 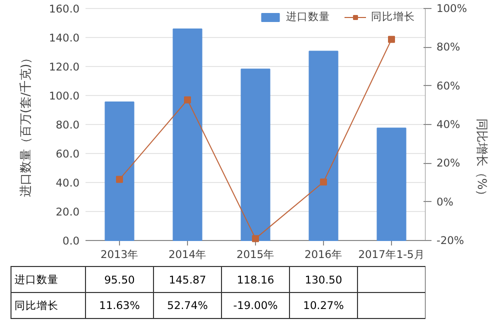 What do you see at coordinates (450, 240) in the screenshot?
I see `y2-tick-label: -20%` at bounding box center [450, 240].